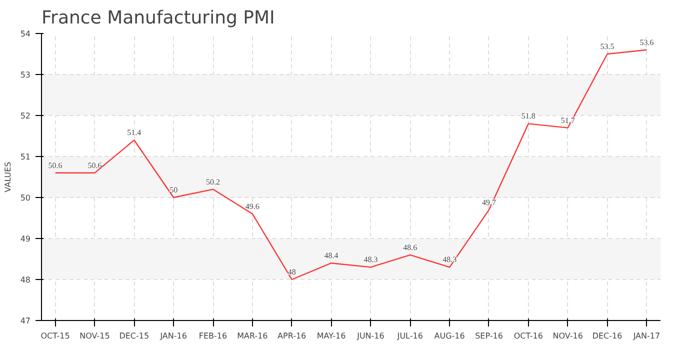 The image size is (700, 350). I want to click on x-tick-label: NOV-15, so click(95, 336).